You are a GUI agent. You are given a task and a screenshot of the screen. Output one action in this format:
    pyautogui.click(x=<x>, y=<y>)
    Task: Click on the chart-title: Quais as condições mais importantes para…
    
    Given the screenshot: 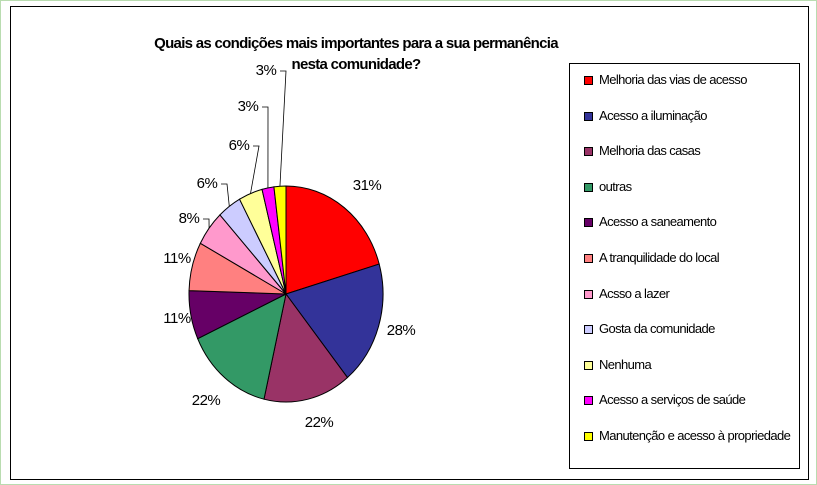 What is the action you would take?
    pyautogui.click(x=356, y=54)
    